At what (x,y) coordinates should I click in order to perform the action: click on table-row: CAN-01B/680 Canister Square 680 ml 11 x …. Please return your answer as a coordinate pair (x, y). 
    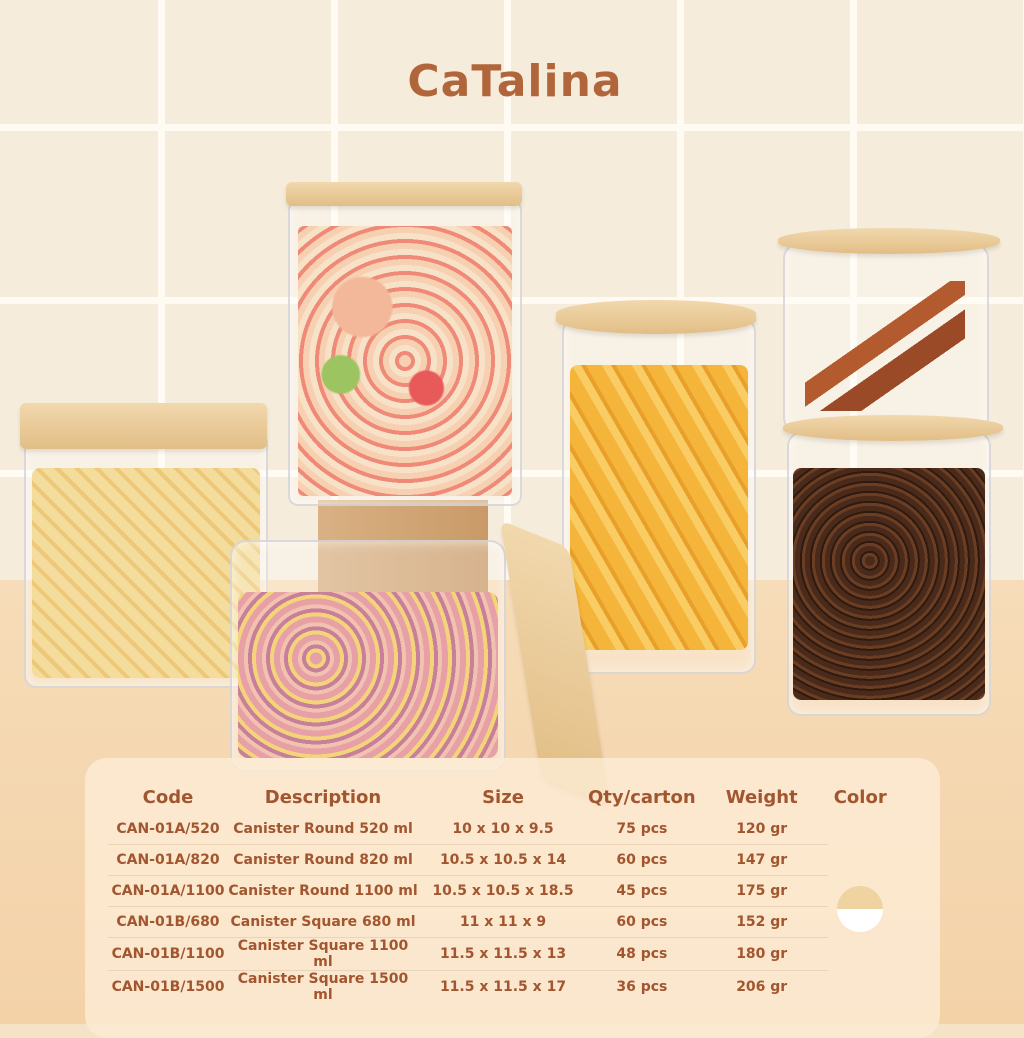
    Looking at the image, I should click on (500, 922).